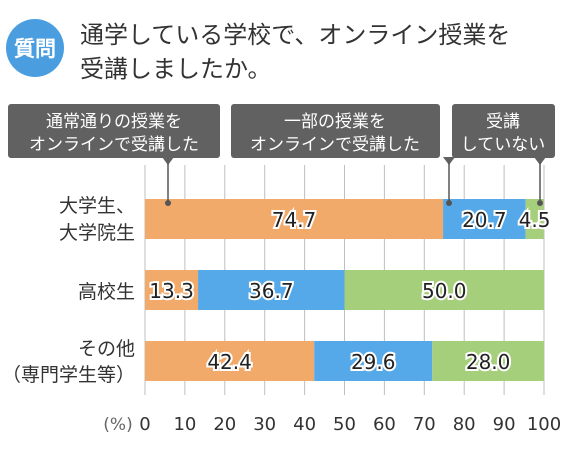 This screenshot has width=570, height=450. I want to click on question-badge-label: 質問, so click(35, 49).